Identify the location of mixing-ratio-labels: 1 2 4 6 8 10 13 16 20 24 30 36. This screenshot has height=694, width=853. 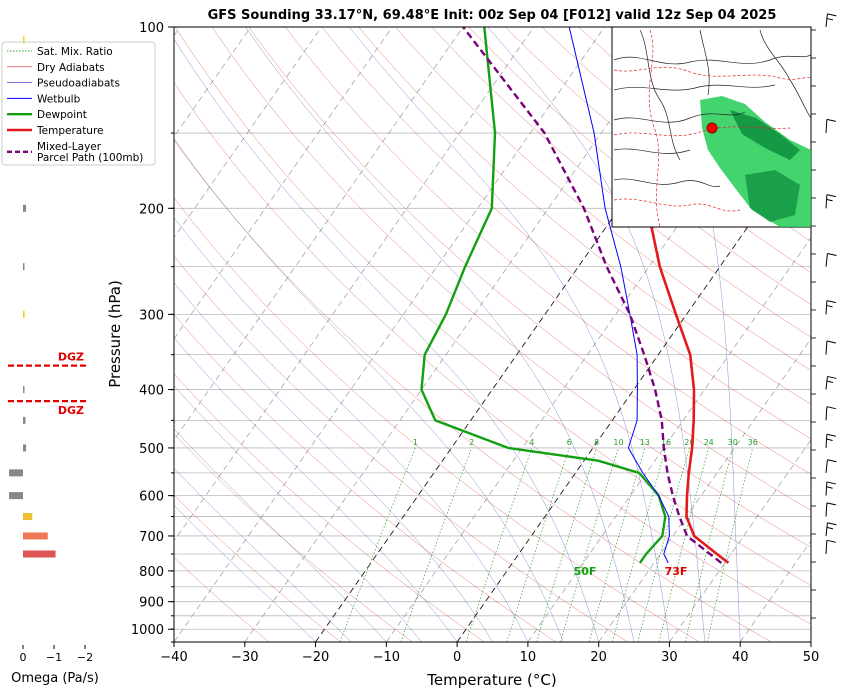
(585, 442).